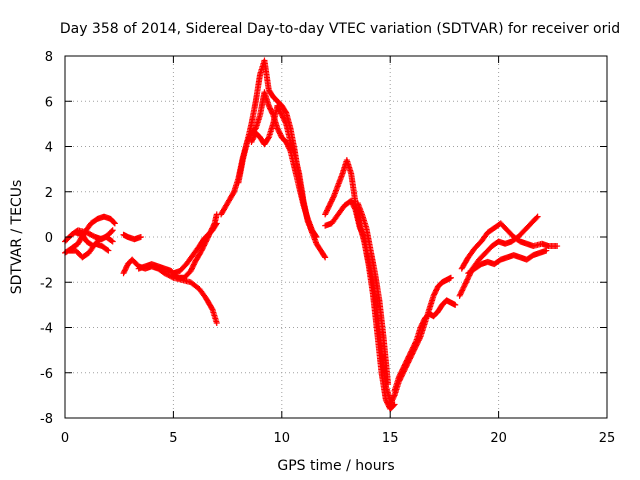  I want to click on series-track-d, so click(94, 239).